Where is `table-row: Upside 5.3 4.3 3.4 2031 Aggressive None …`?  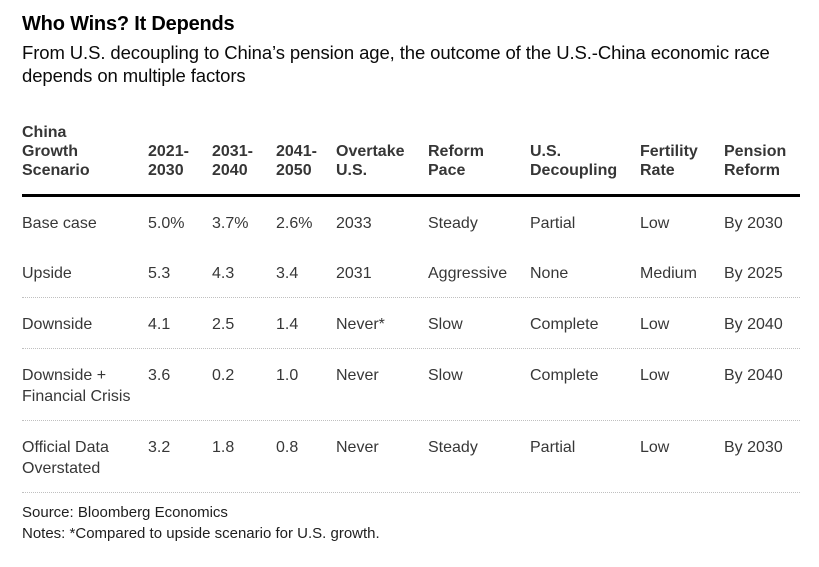 table-row: Upside 5.3 4.3 3.4 2031 Aggressive None … is located at coordinates (411, 272).